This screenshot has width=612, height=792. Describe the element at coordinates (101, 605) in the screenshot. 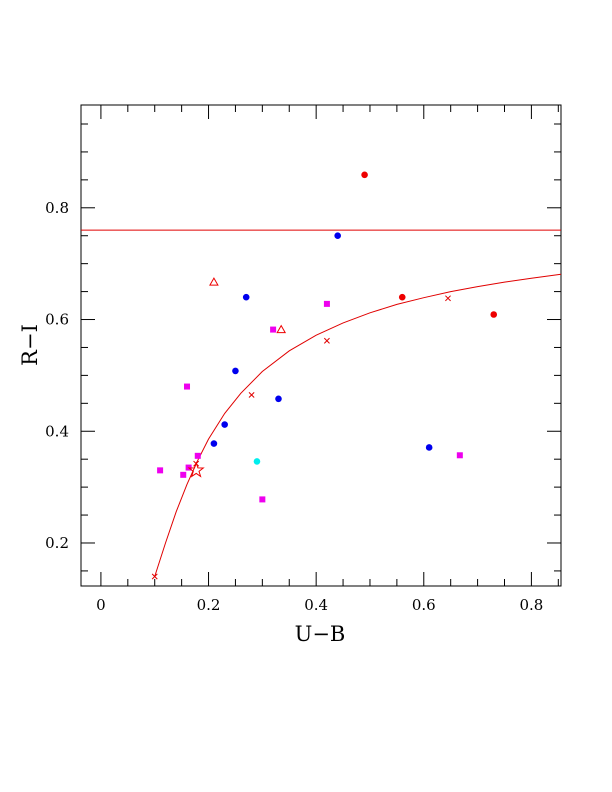

I see `x-tick-label: 0` at that location.